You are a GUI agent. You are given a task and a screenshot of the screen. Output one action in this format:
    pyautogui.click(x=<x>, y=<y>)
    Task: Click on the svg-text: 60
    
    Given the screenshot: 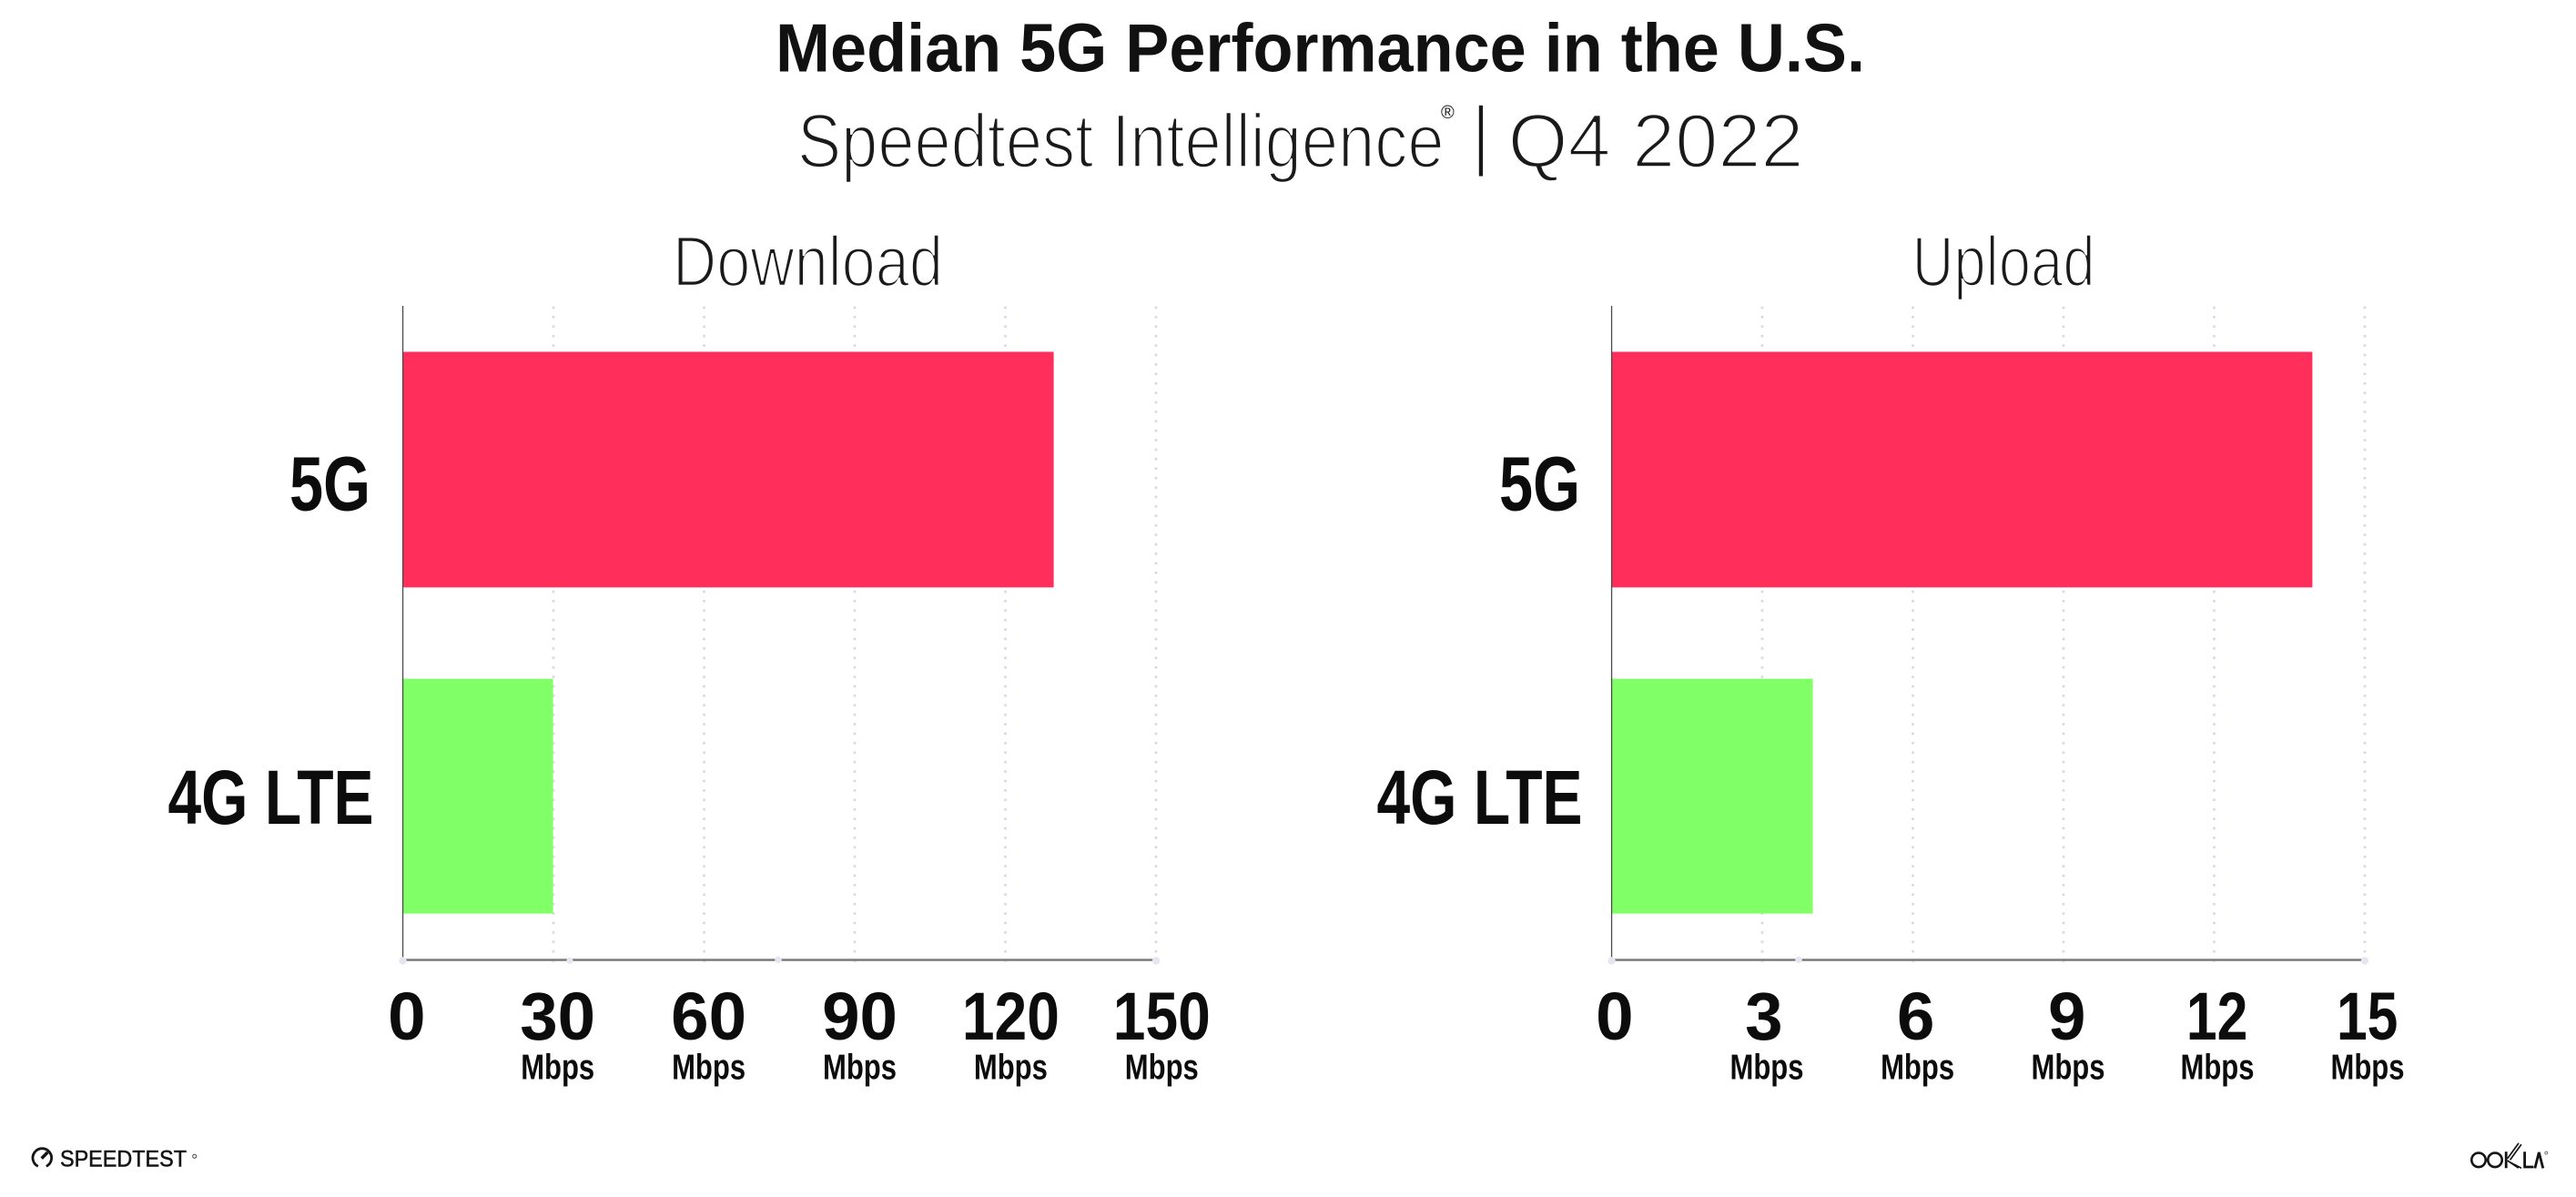 What is the action you would take?
    pyautogui.click(x=708, y=1017)
    